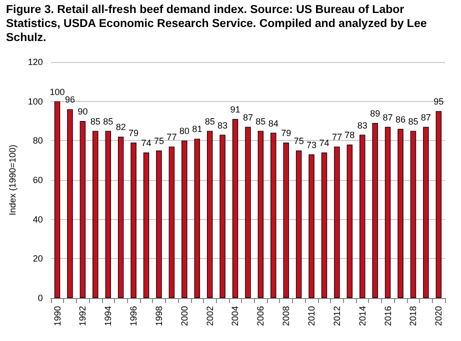 The height and width of the screenshot is (341, 461). Describe the element at coordinates (209, 316) in the screenshot. I see `x-tick-label: 2002` at that location.